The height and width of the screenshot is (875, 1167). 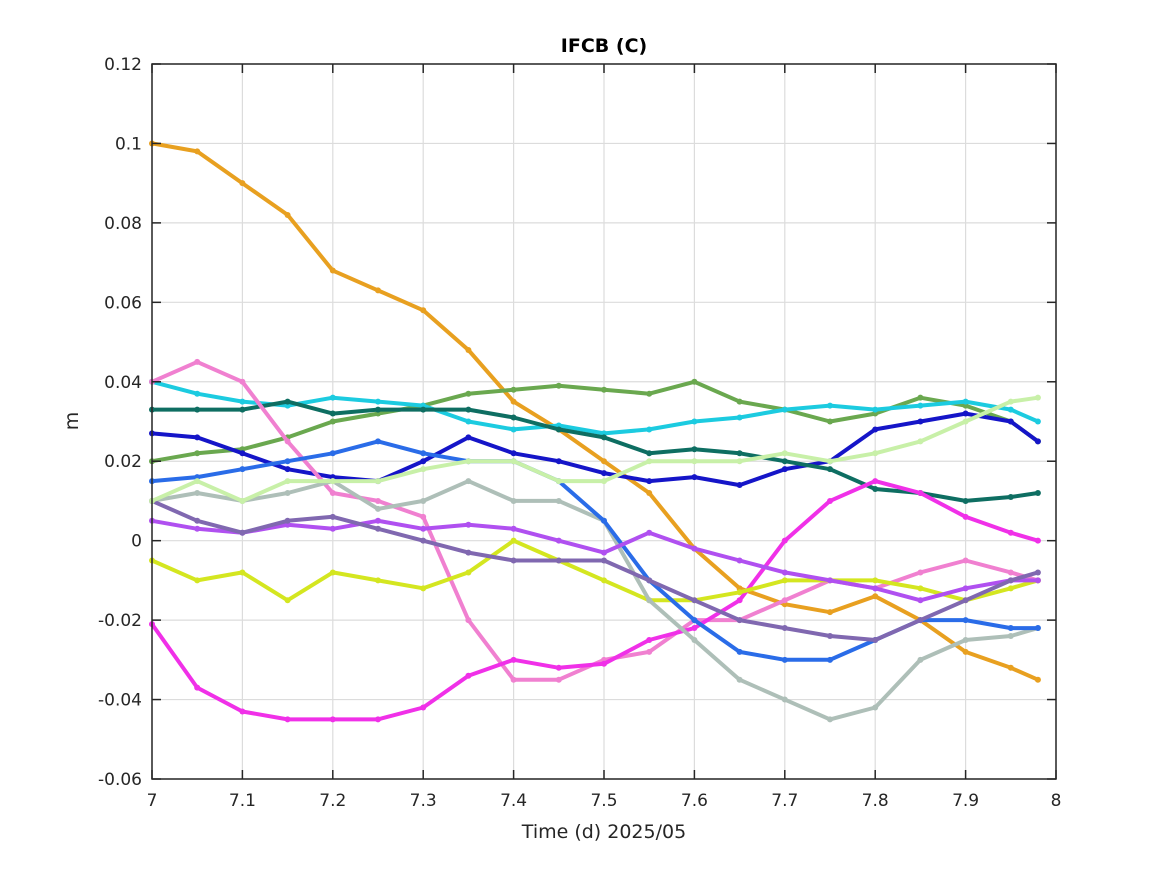 I want to click on x-tick-label: 7.8, so click(x=875, y=801).